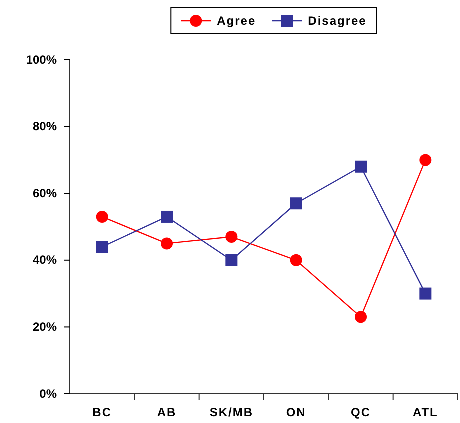  What do you see at coordinates (232, 413) in the screenshot?
I see `x-tick-label: SK/MB` at bounding box center [232, 413].